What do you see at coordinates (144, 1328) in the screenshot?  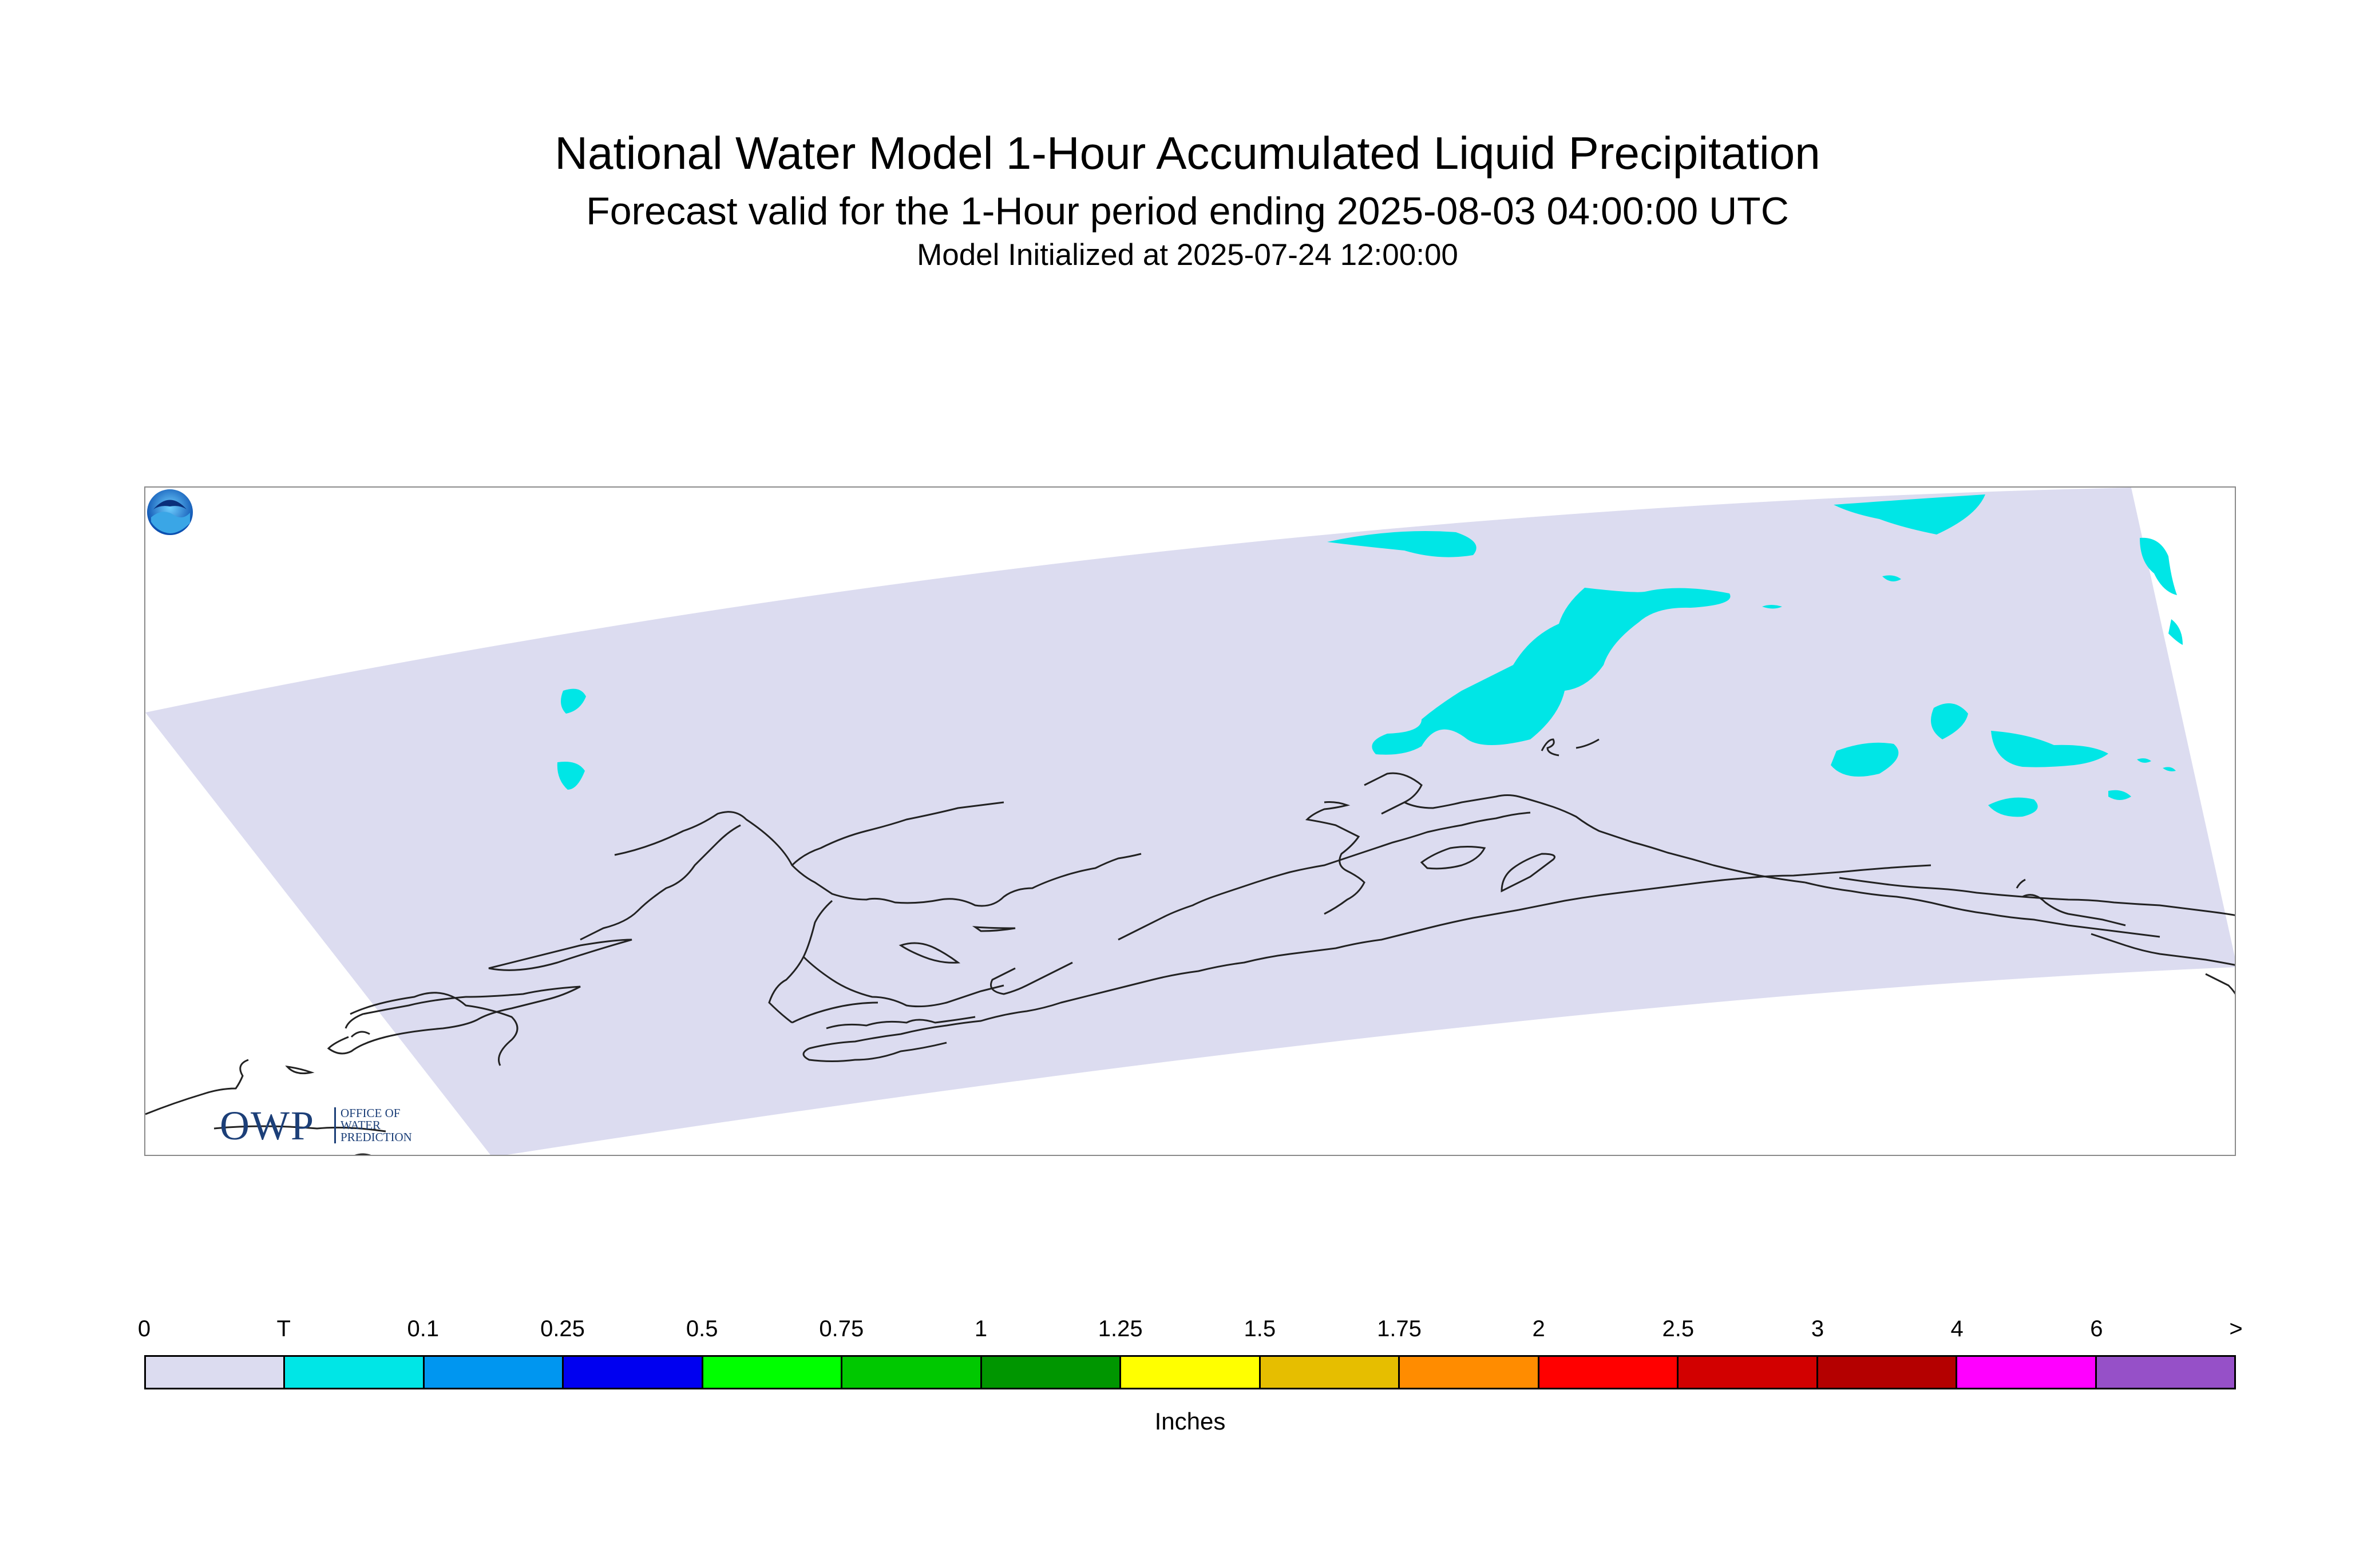 I see `legend-tick-label: 0` at bounding box center [144, 1328].